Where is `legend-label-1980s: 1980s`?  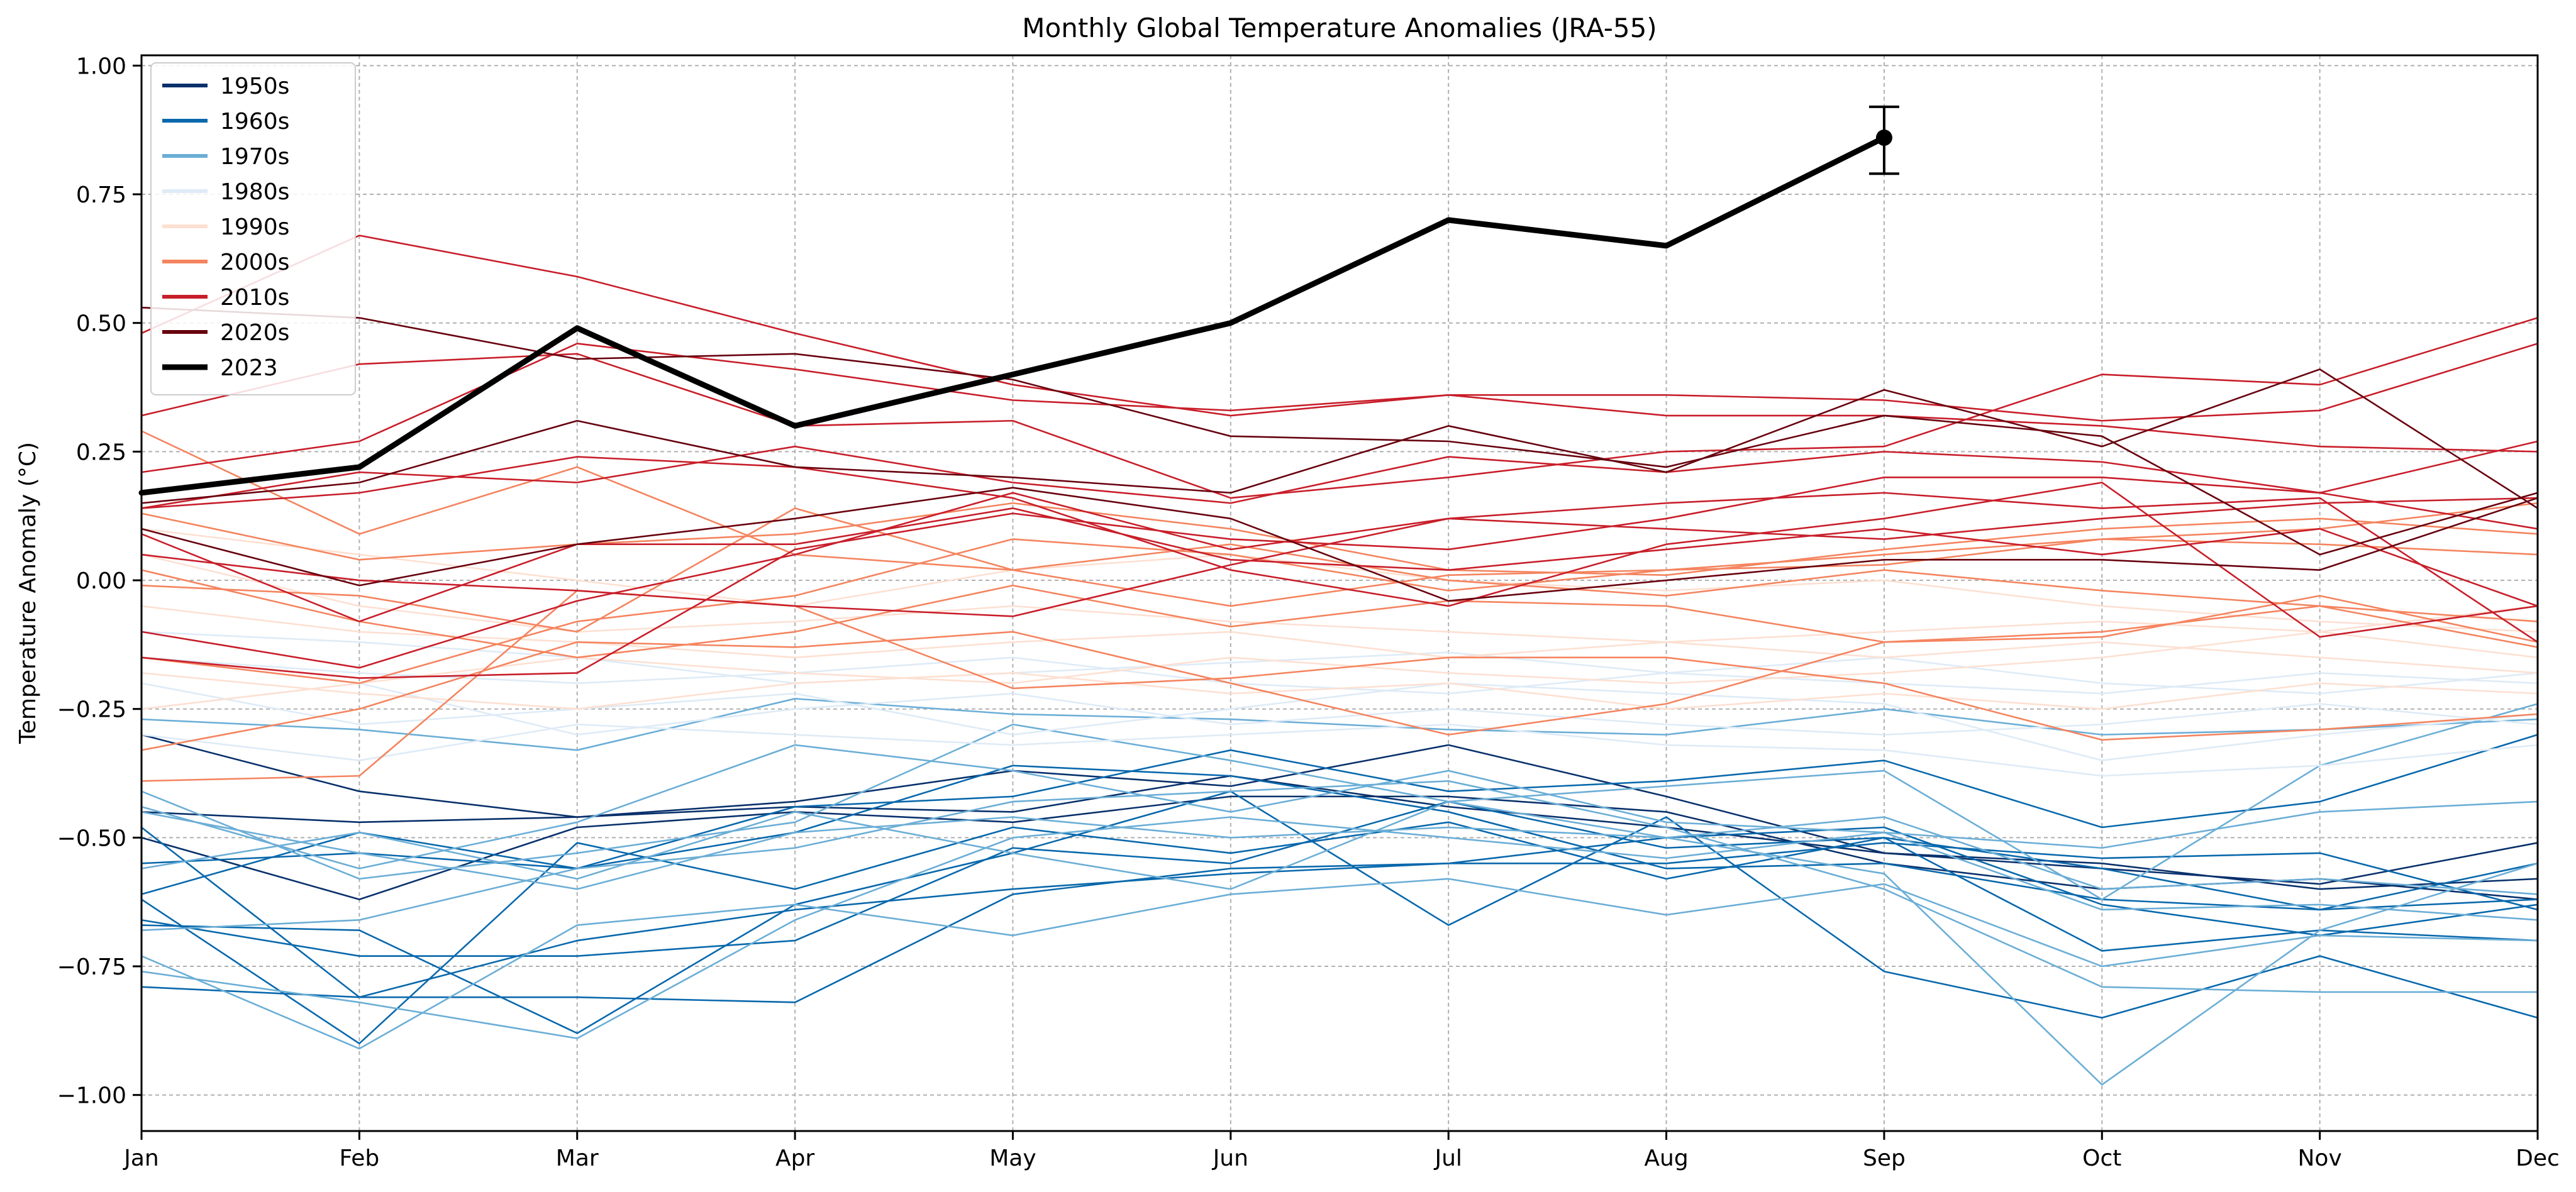 legend-label-1980s: 1980s is located at coordinates (254, 192).